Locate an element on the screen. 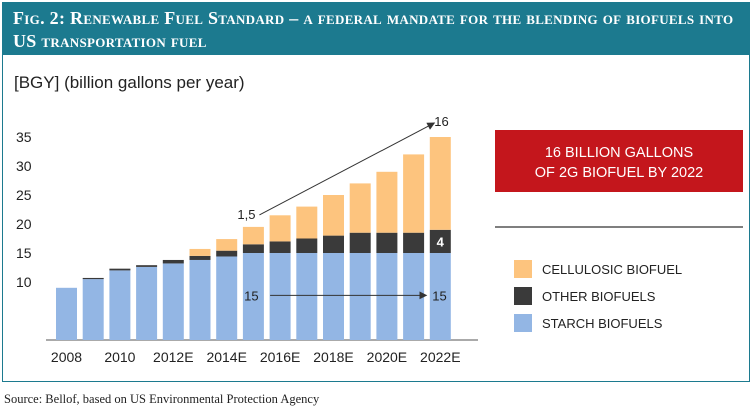  starch-end-label: 15 is located at coordinates (439, 295).